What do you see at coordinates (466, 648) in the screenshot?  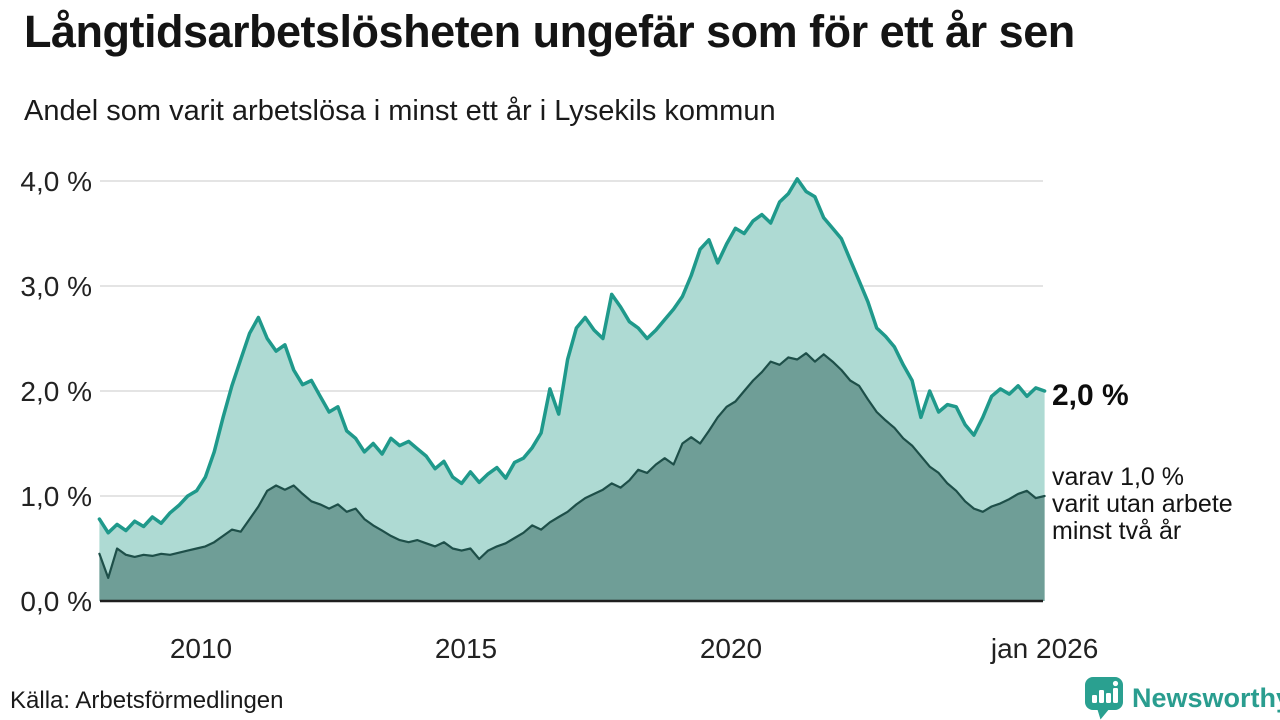 I see `x-tick-label: 2015` at bounding box center [466, 648].